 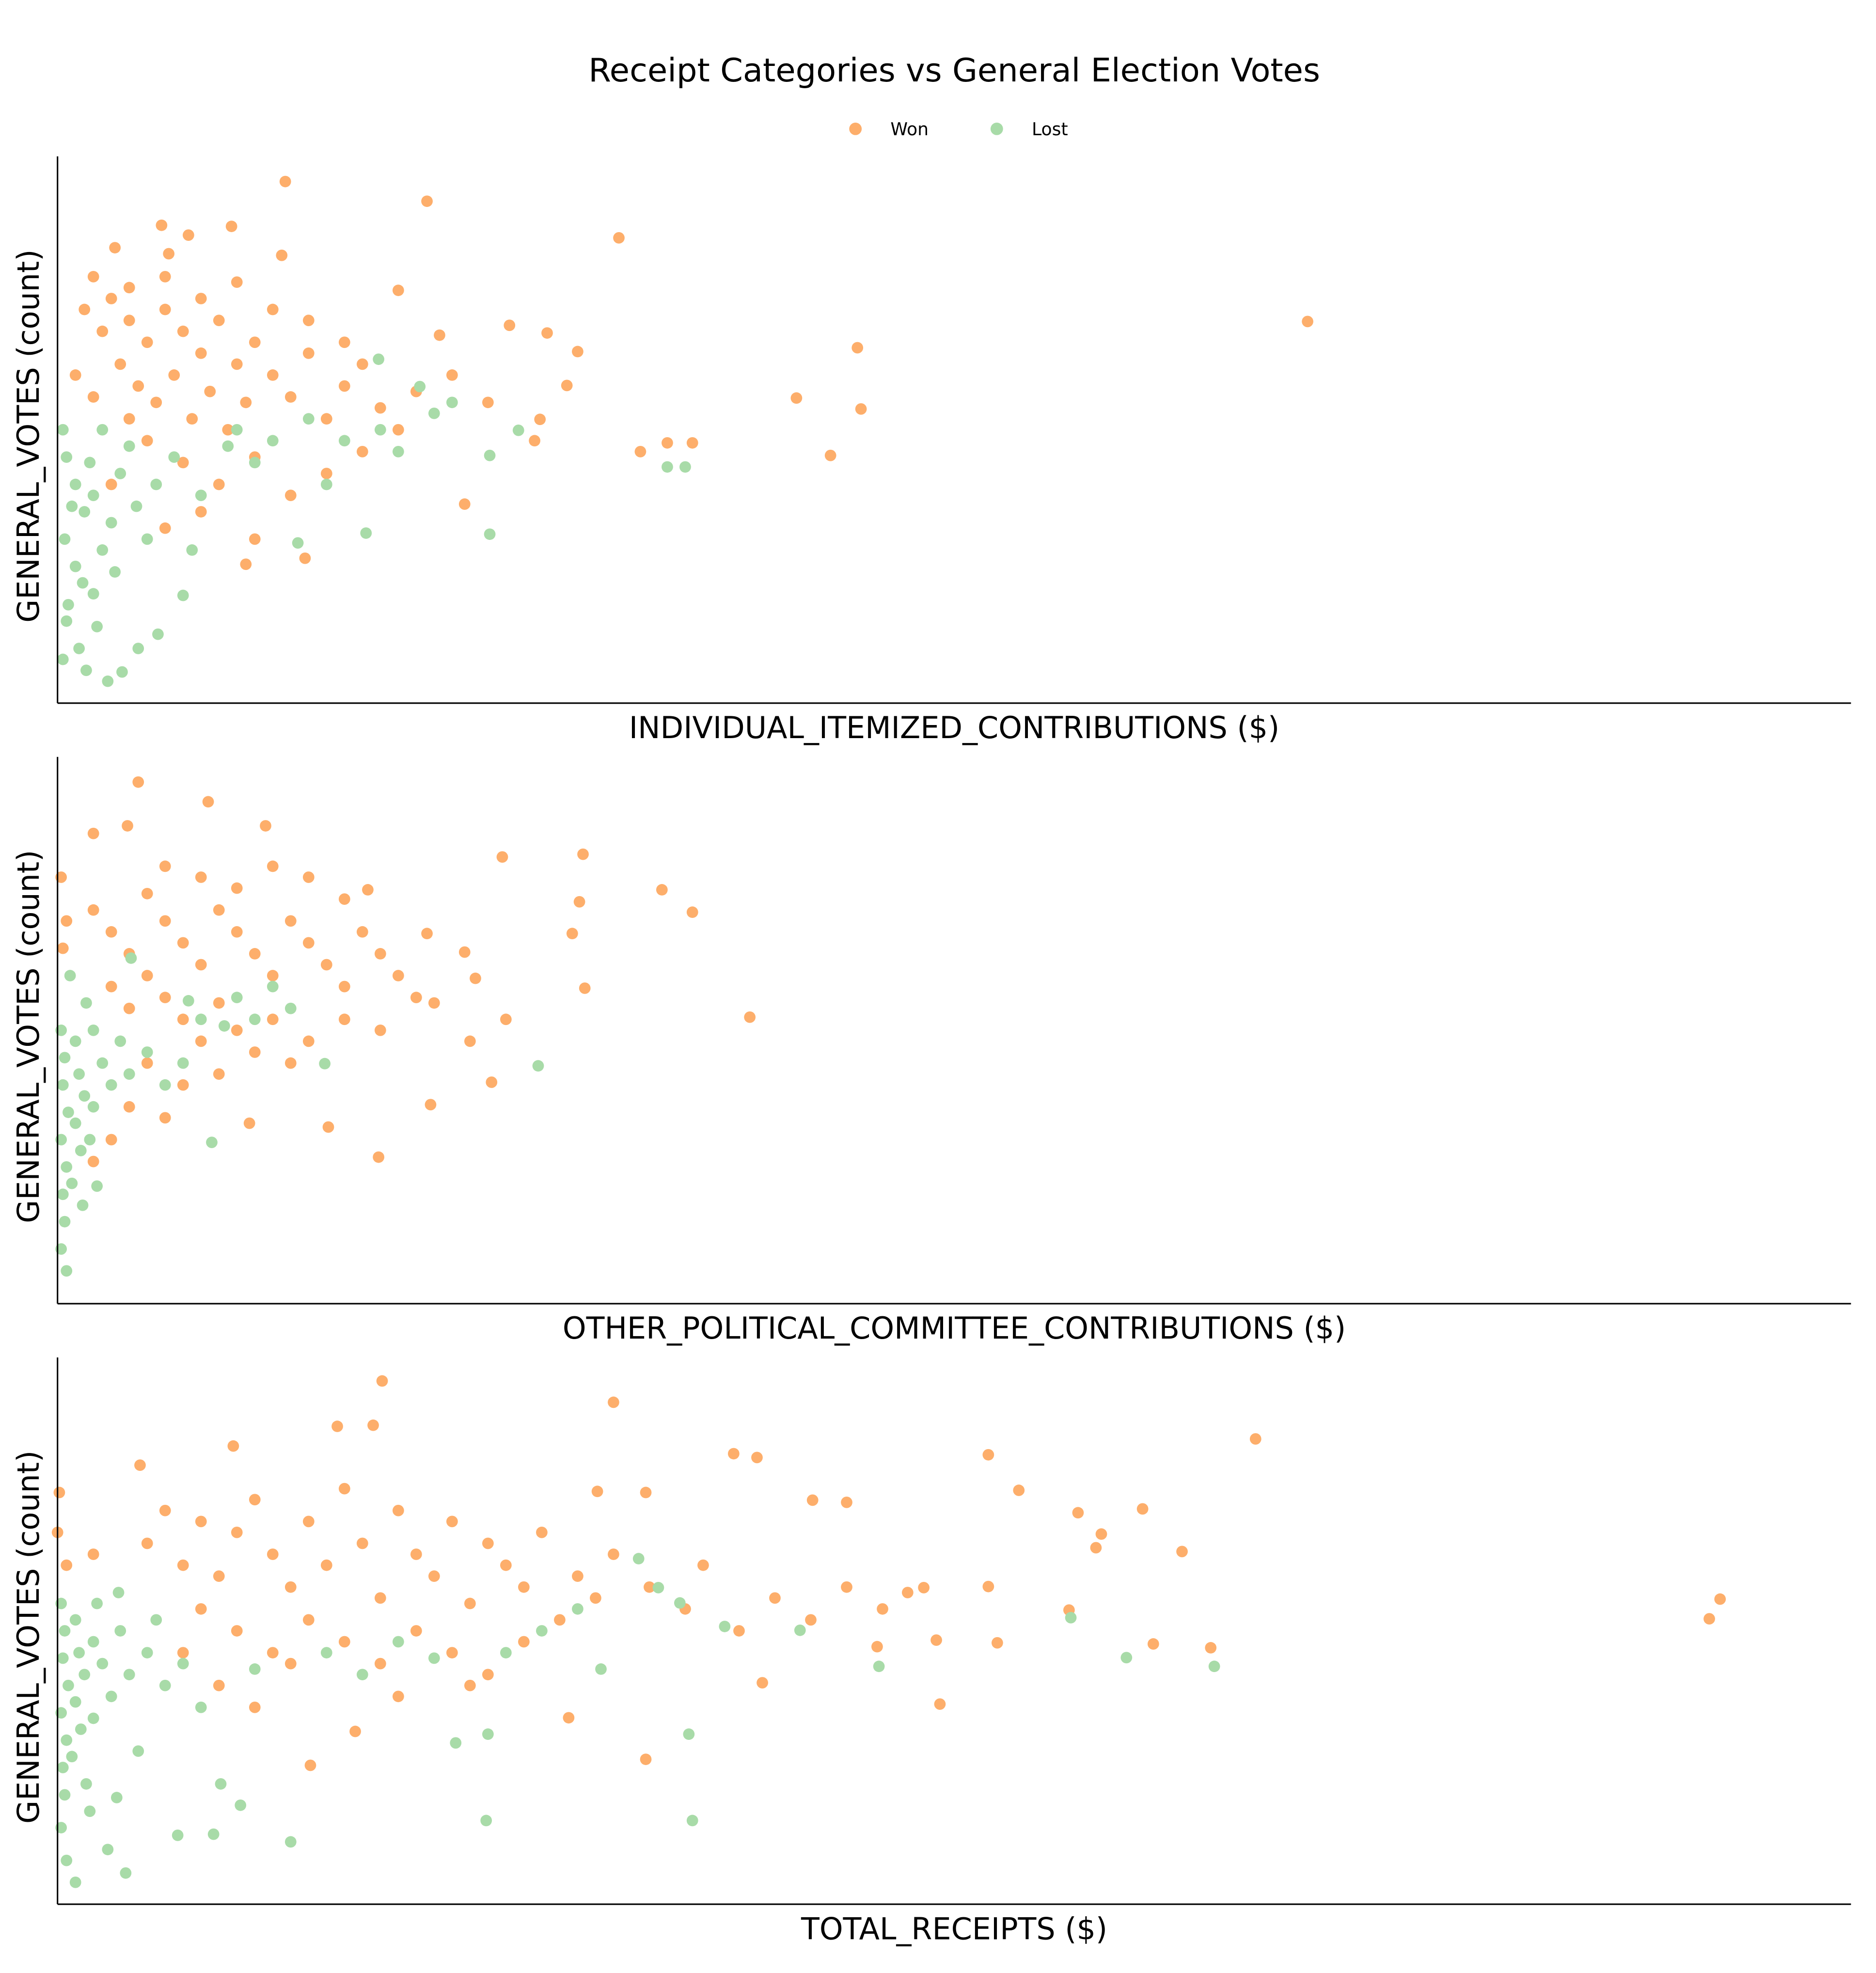 What do you see at coordinates (996, 128) in the screenshot?
I see `legend-marker-lost` at bounding box center [996, 128].